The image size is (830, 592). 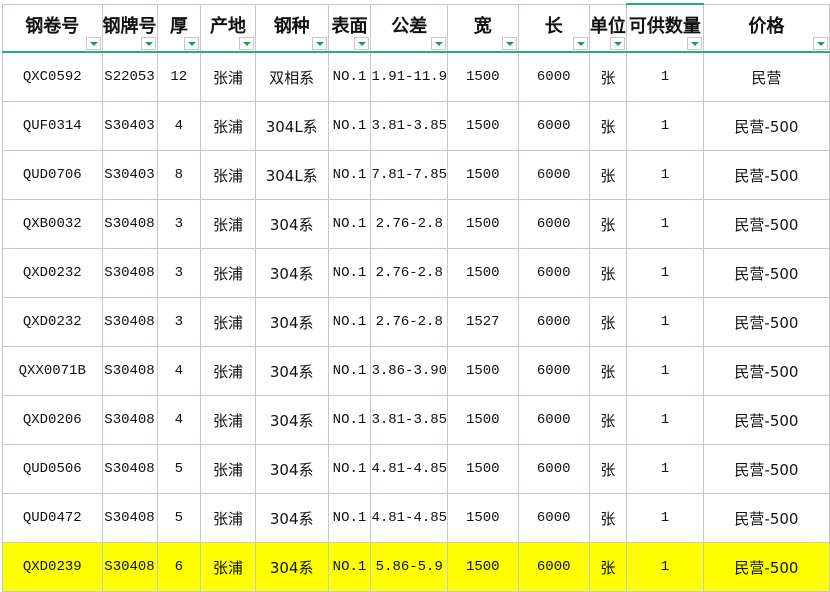 What do you see at coordinates (129, 28) in the screenshot?
I see `column-header: 钢牌号` at bounding box center [129, 28].